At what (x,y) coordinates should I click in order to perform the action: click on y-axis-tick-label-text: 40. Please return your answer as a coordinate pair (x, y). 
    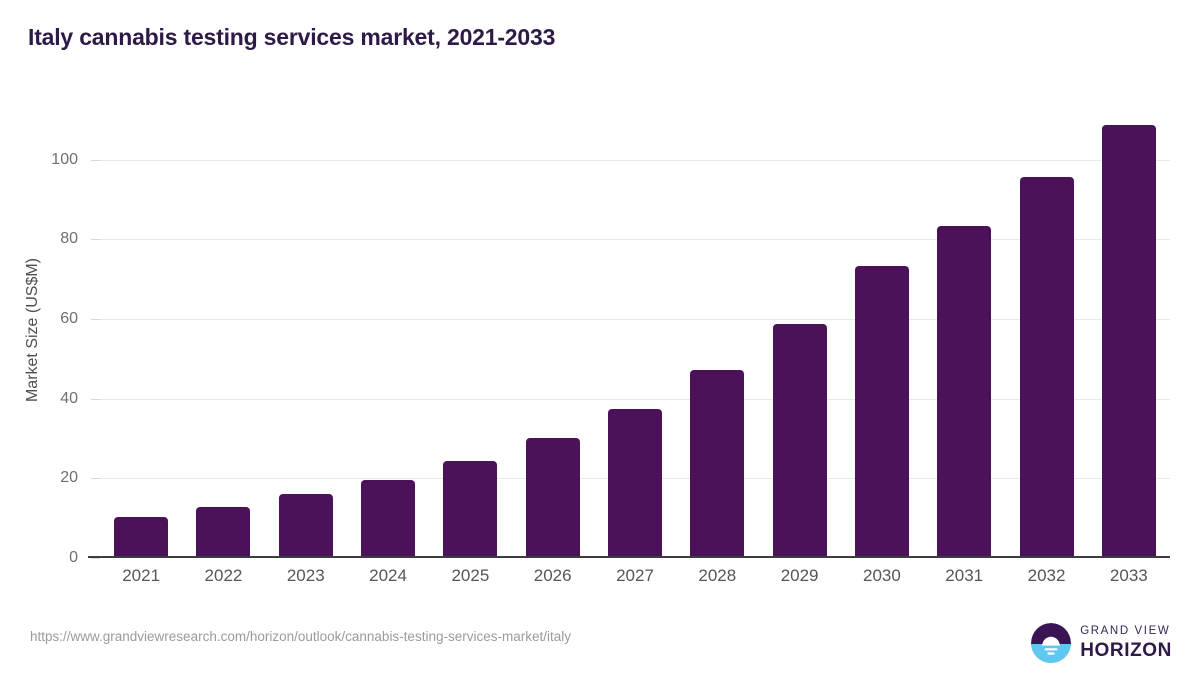
    Looking at the image, I should click on (69, 398).